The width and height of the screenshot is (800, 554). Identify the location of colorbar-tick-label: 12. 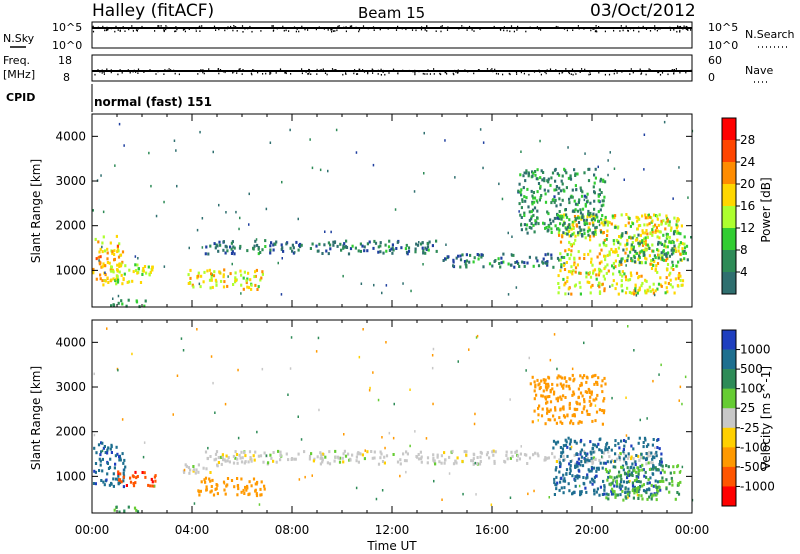
(747, 228).